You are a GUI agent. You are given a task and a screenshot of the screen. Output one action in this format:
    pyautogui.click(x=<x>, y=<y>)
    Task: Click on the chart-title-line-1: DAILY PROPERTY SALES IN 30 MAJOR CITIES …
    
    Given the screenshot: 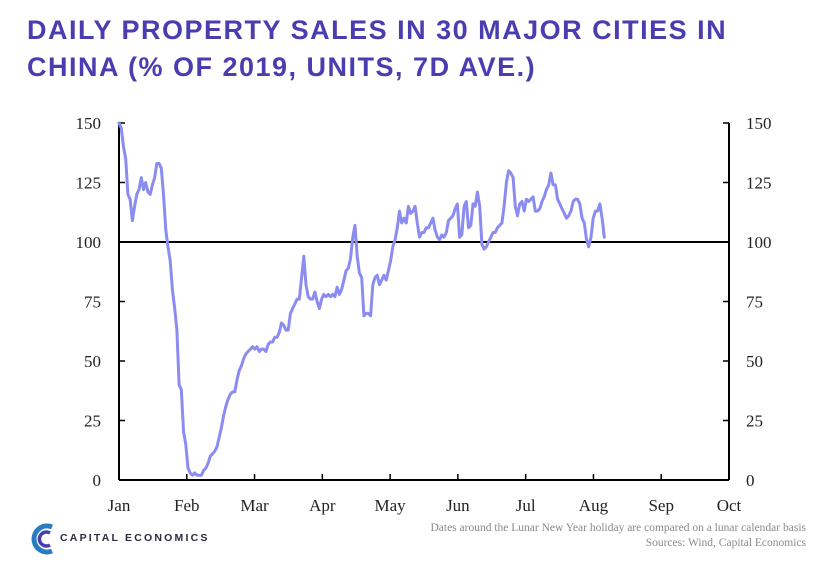 What is the action you would take?
    pyautogui.click(x=377, y=30)
    